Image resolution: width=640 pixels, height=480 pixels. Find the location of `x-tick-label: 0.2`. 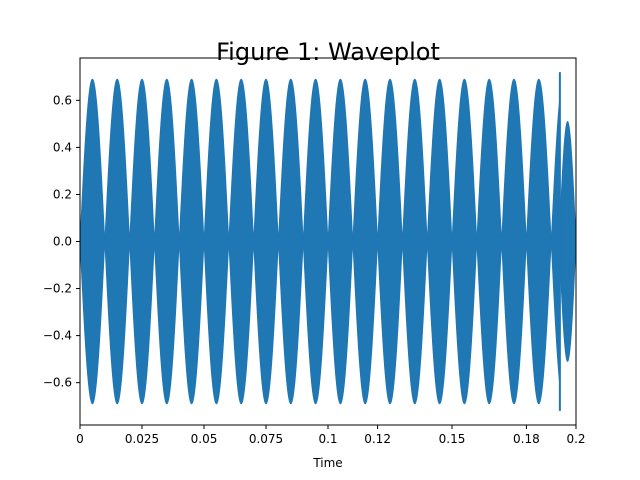

x-tick-label: 0.2 is located at coordinates (575, 439).